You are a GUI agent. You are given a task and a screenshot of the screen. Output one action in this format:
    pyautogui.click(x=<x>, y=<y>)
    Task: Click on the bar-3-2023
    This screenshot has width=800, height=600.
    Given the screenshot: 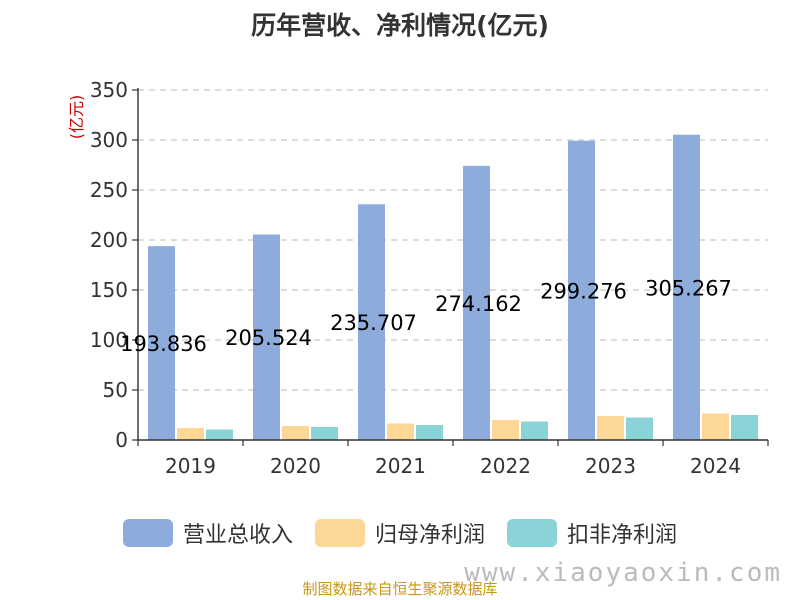 What is the action you would take?
    pyautogui.click(x=639, y=428)
    